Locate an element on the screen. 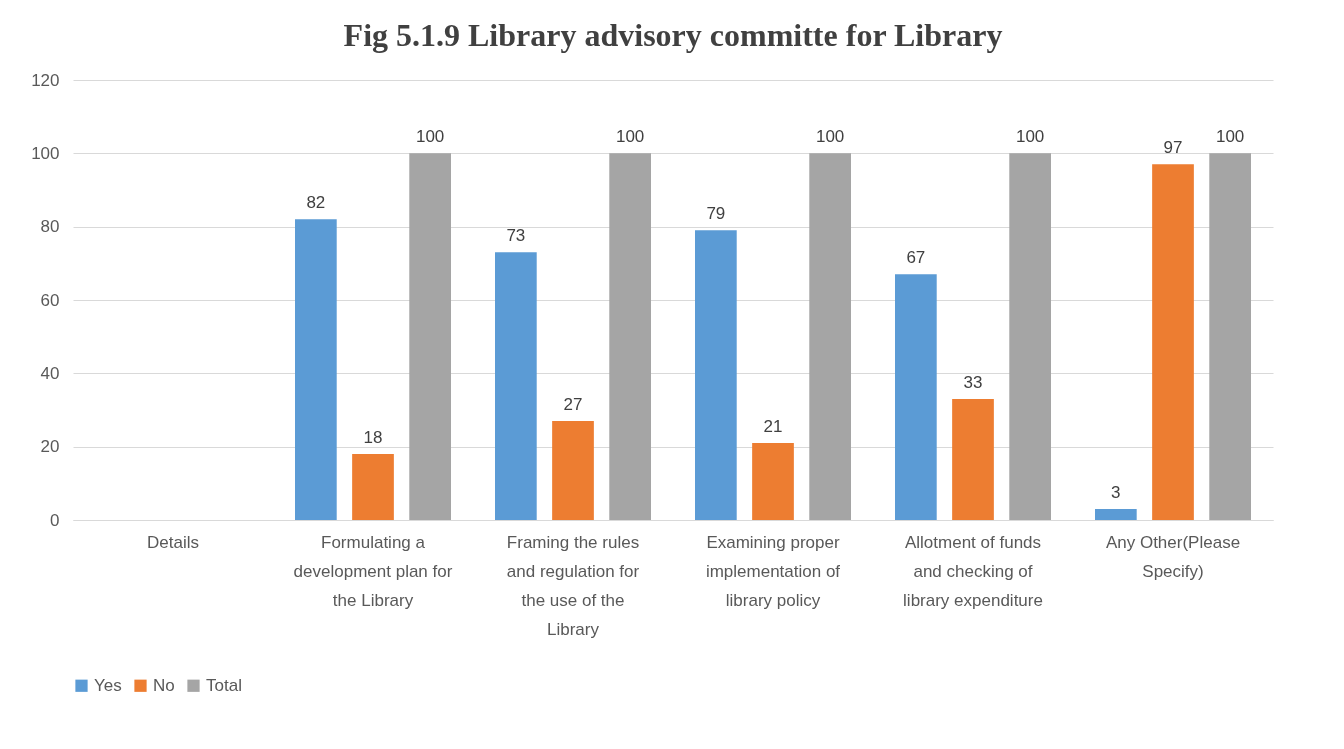 The height and width of the screenshot is (749, 1344). data-label: 21 is located at coordinates (773, 426).